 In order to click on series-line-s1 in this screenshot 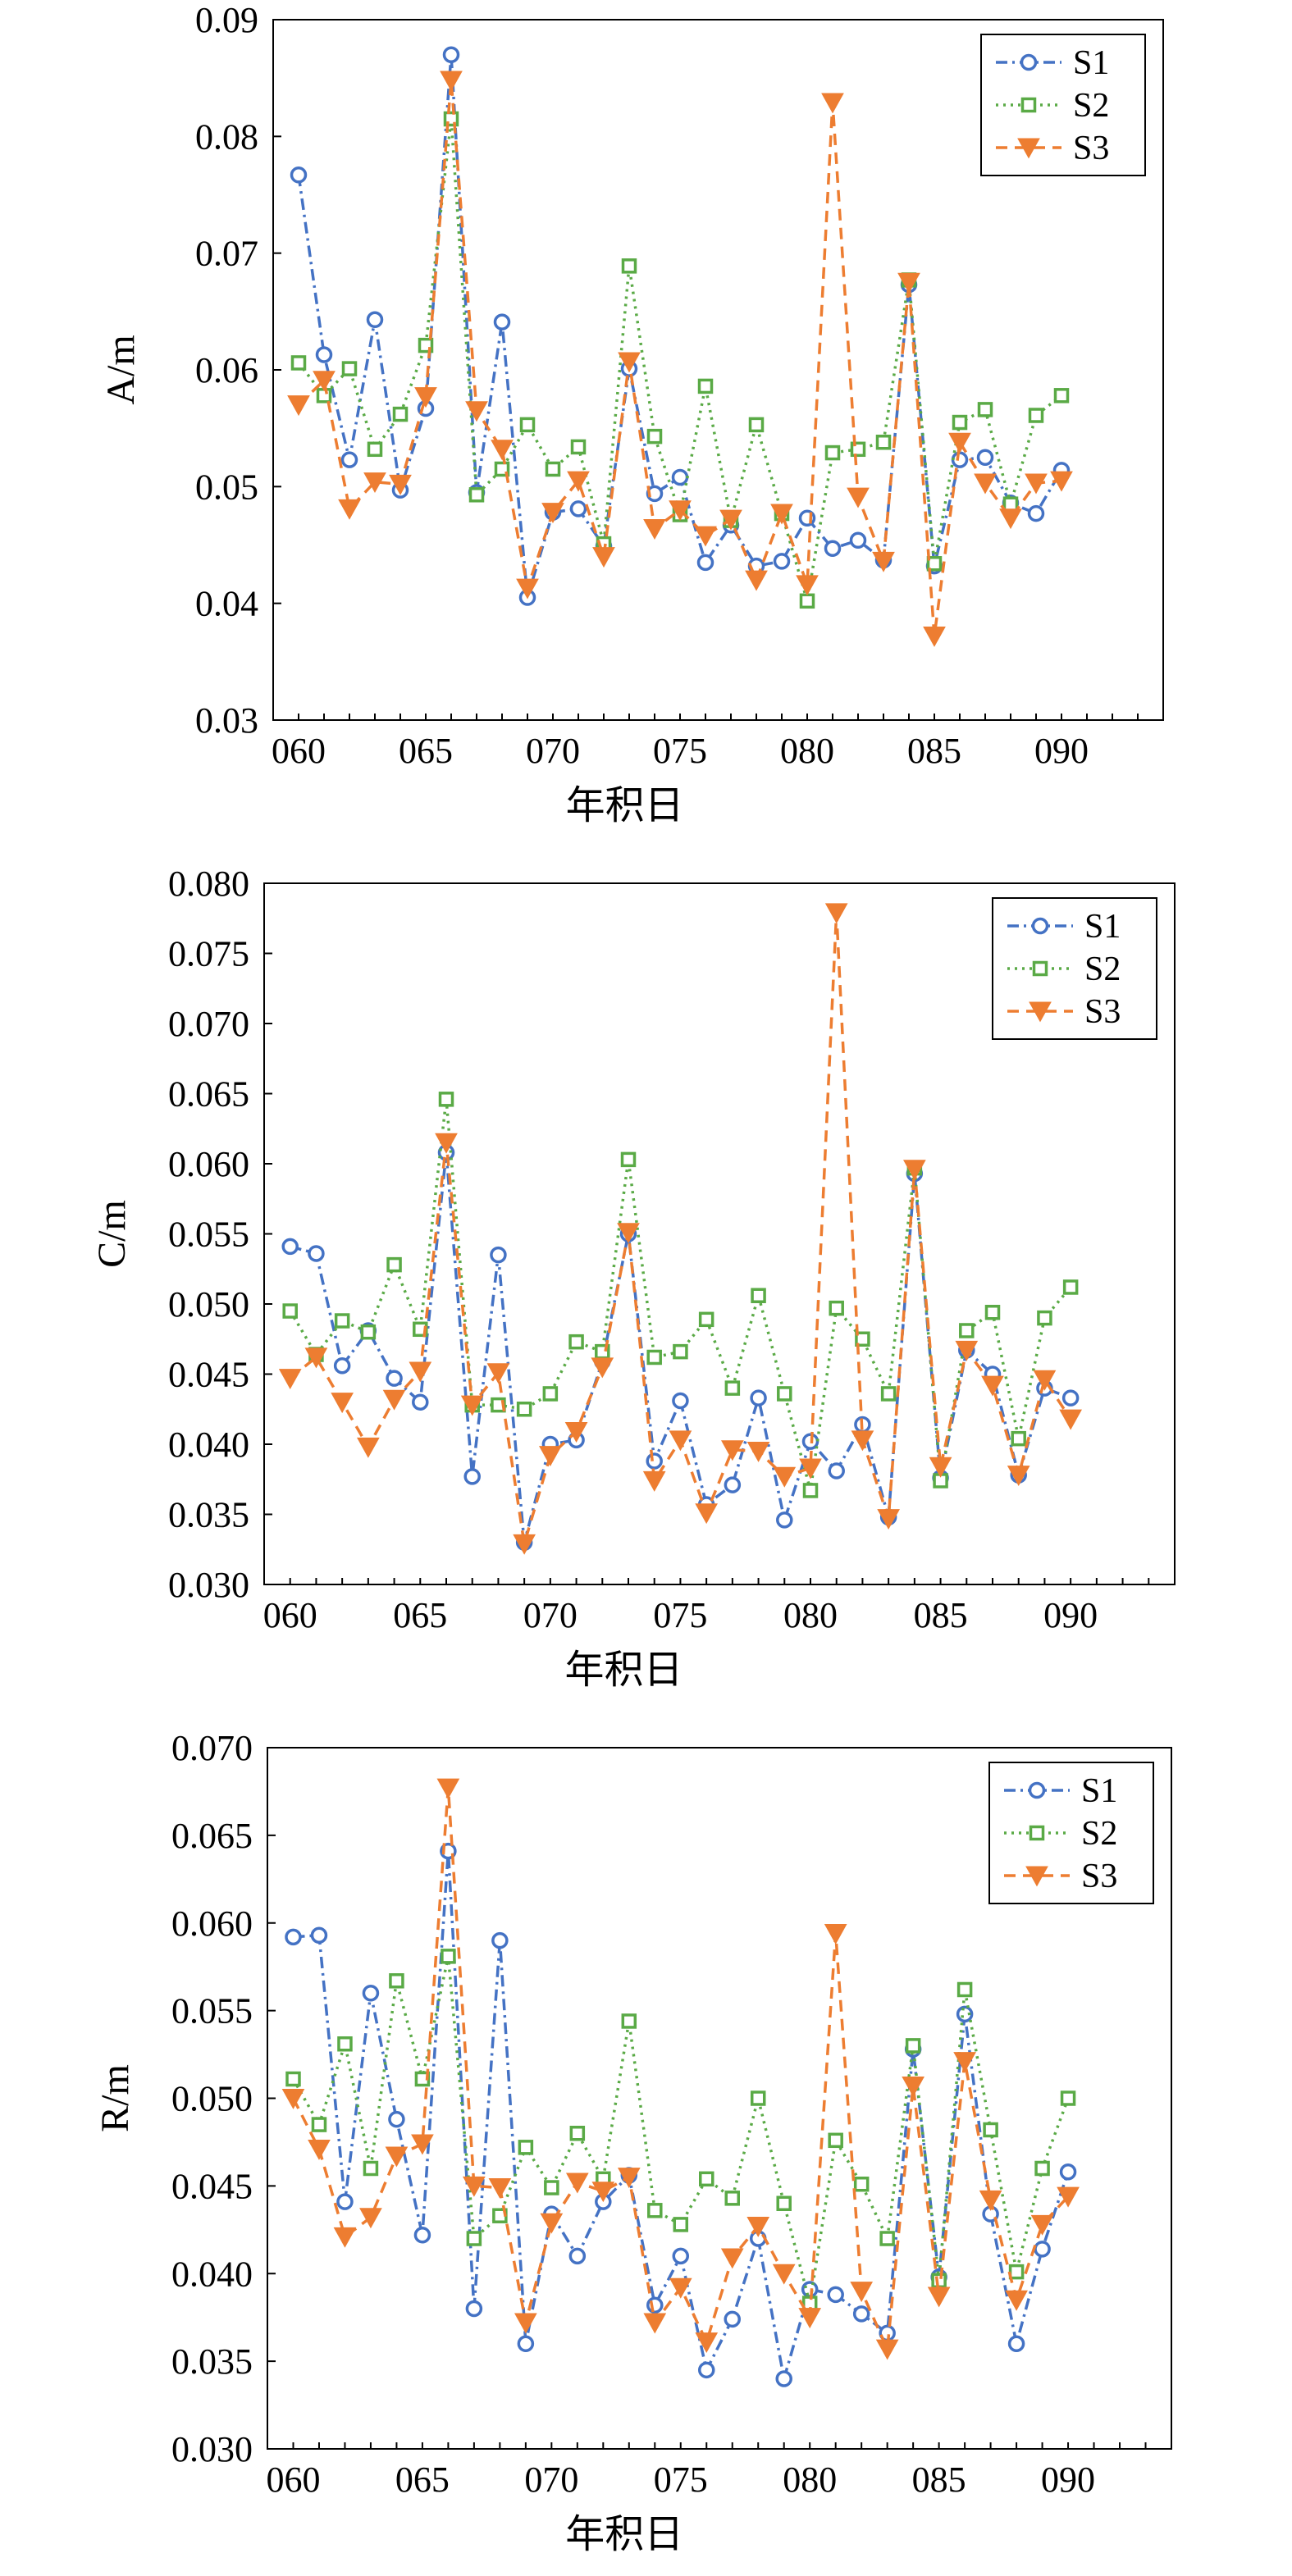, I will do `click(682, 2114)`.